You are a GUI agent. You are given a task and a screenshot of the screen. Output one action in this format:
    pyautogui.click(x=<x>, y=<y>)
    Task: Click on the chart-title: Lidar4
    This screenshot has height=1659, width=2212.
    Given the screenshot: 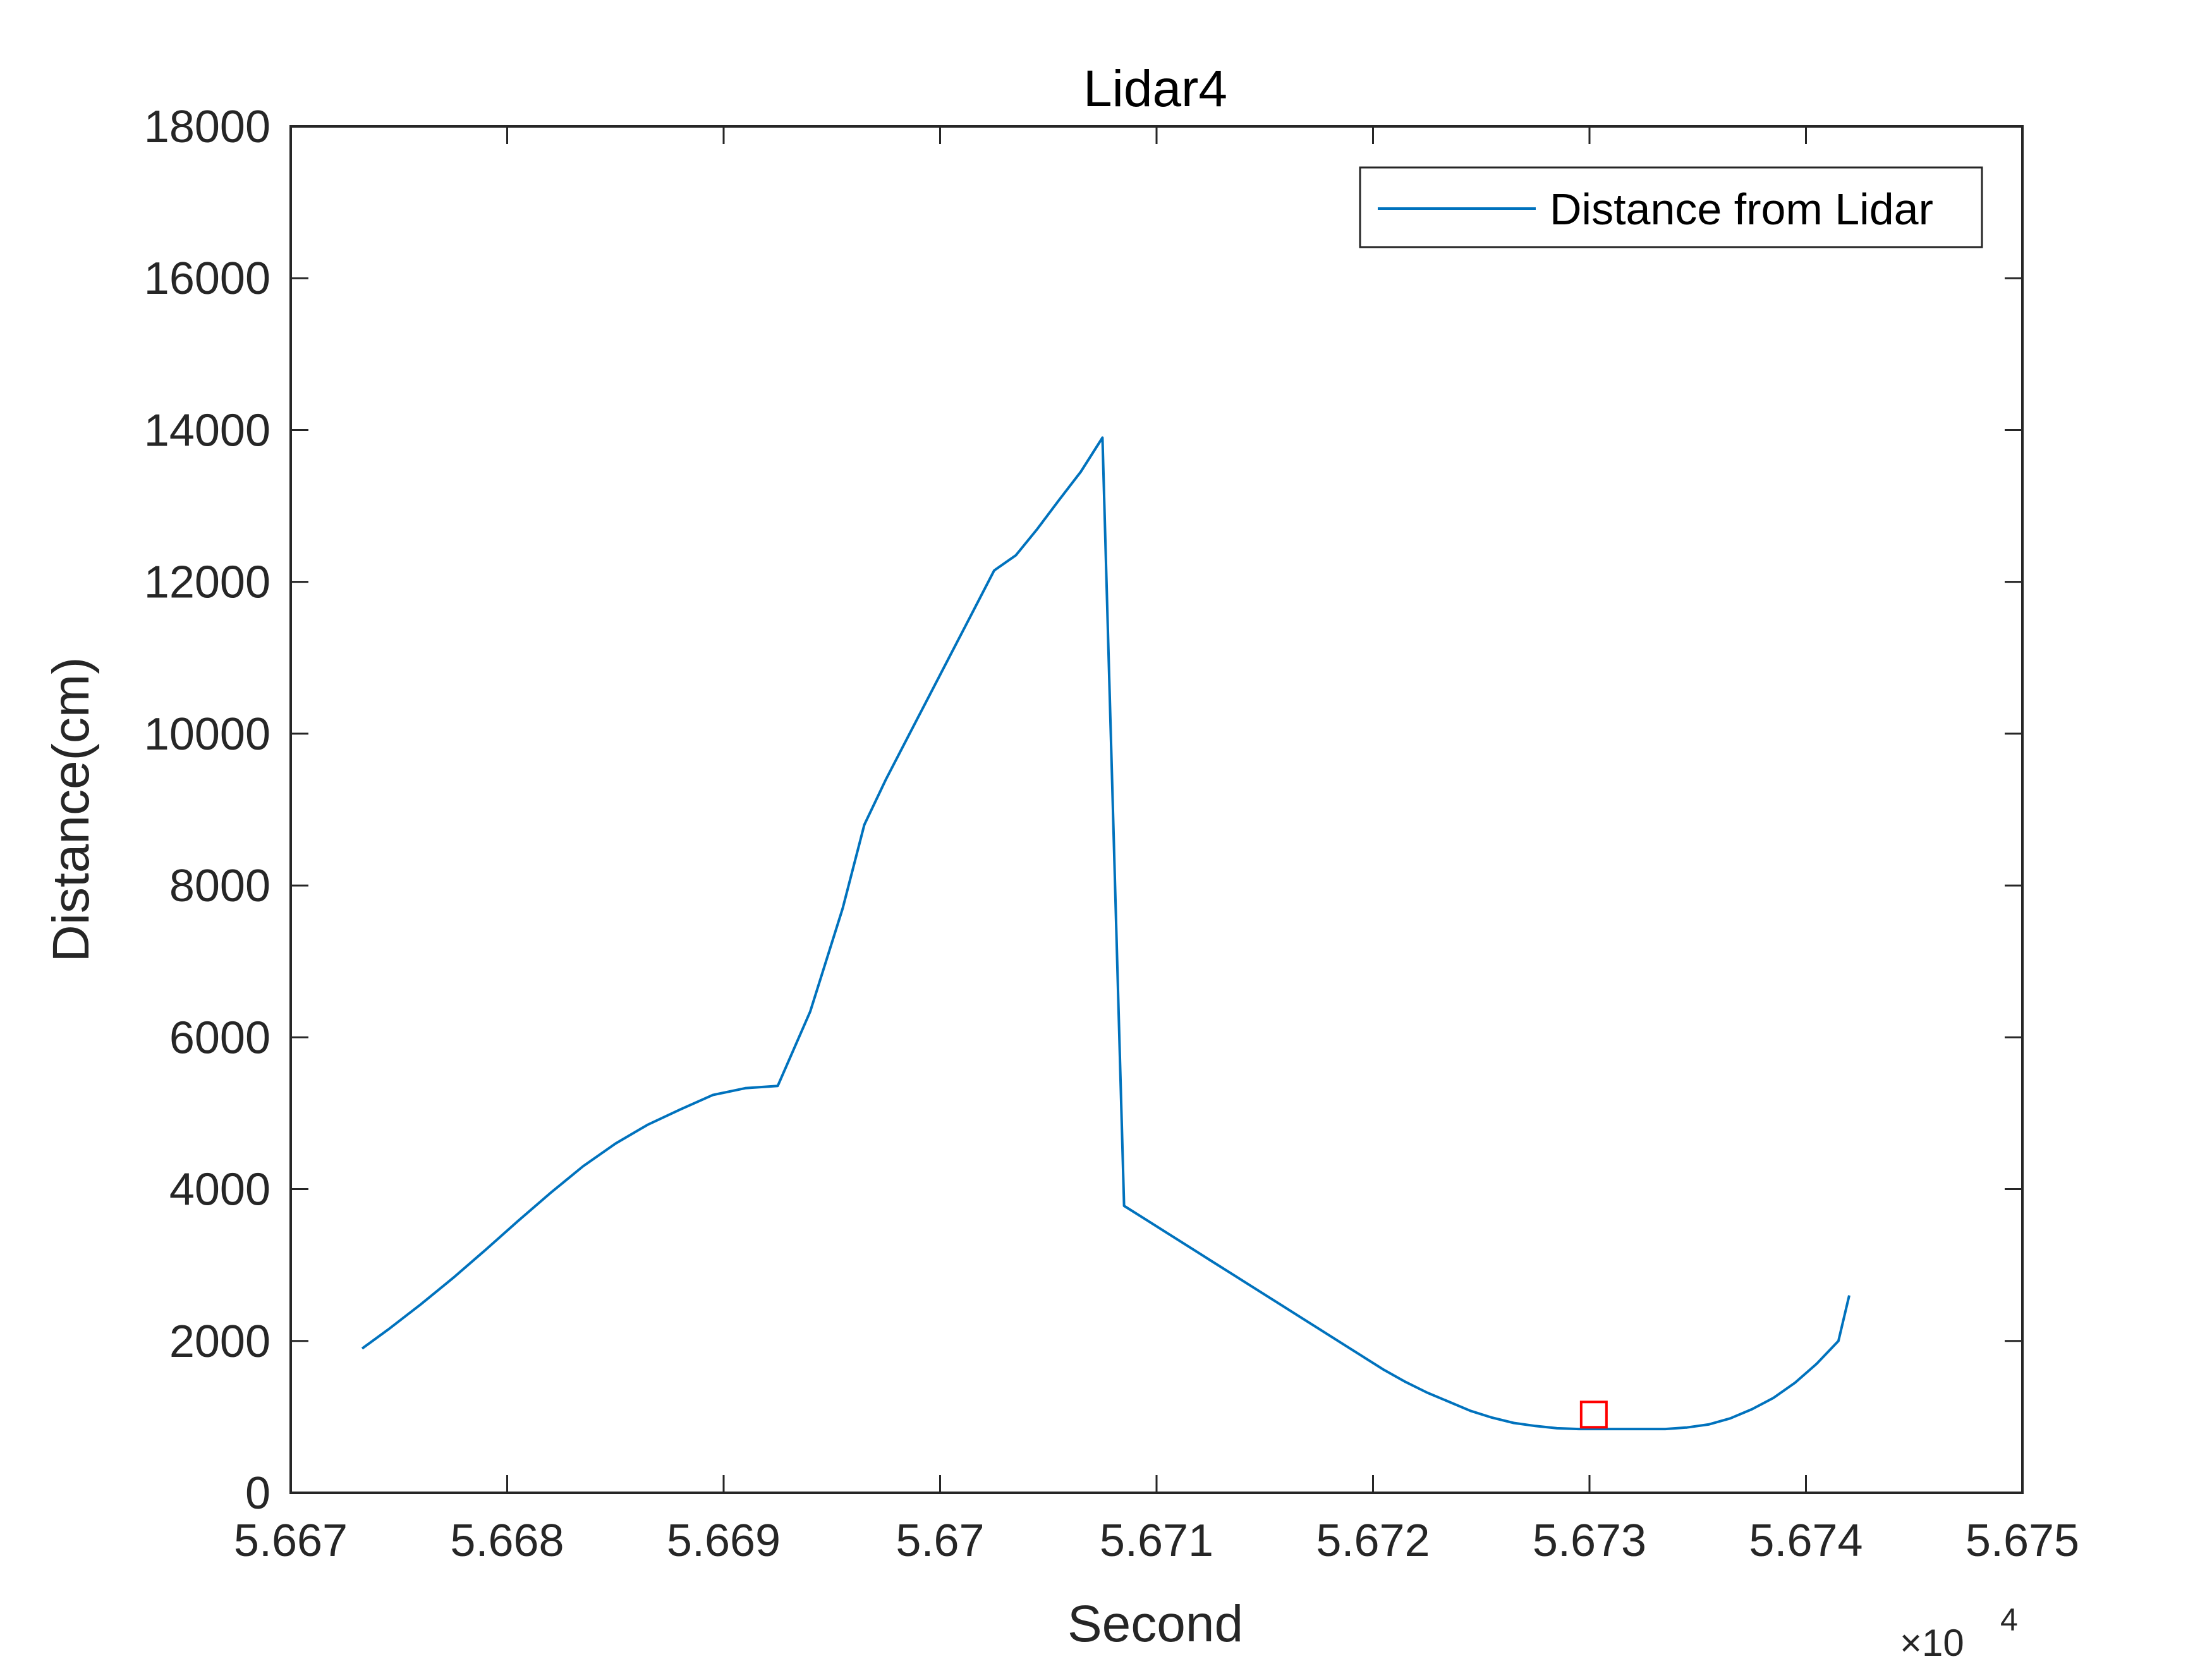 What is the action you would take?
    pyautogui.click(x=1155, y=89)
    